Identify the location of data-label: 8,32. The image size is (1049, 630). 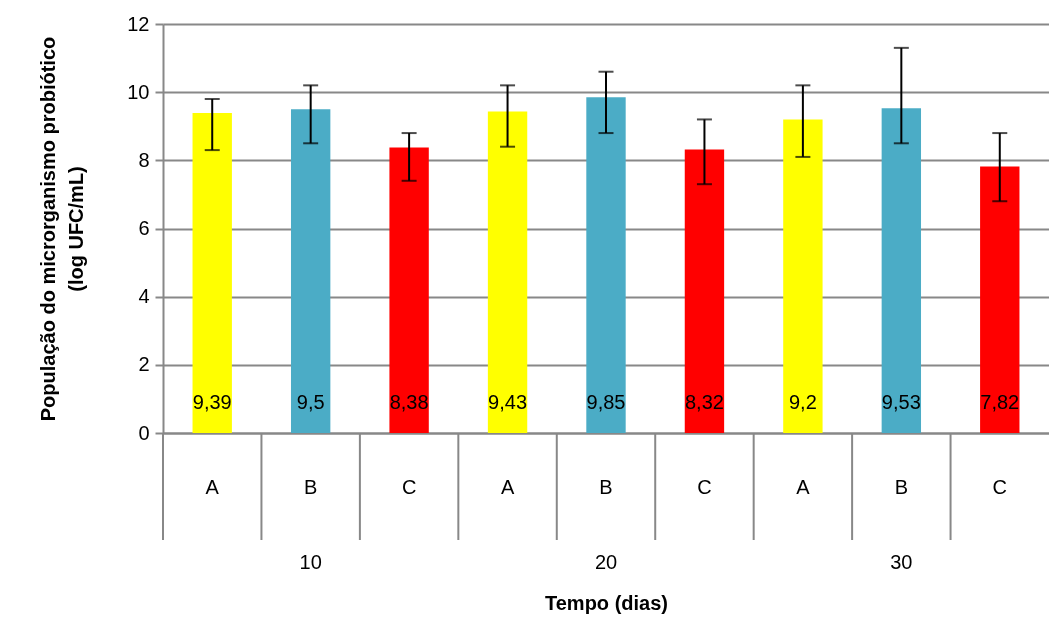
(704, 402).